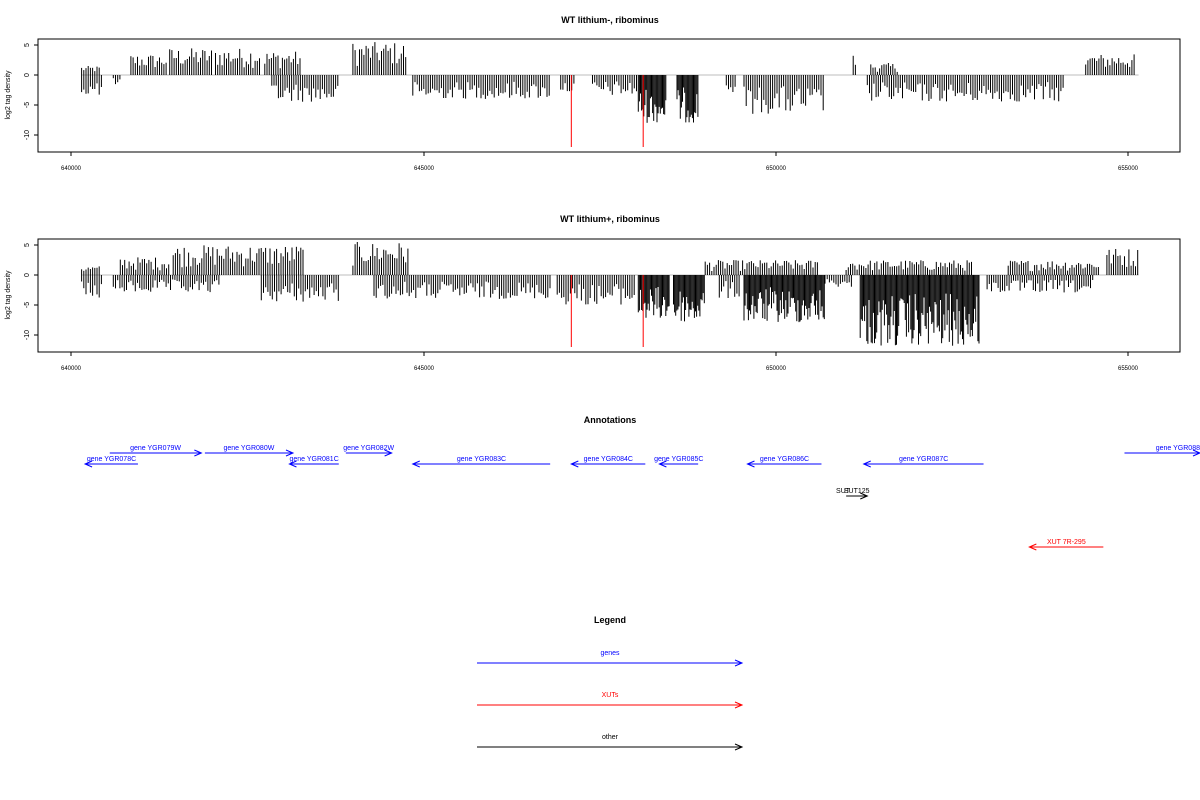 This screenshot has height=800, width=1200. I want to click on feature-gene: gene YGR088, so click(1162, 451).